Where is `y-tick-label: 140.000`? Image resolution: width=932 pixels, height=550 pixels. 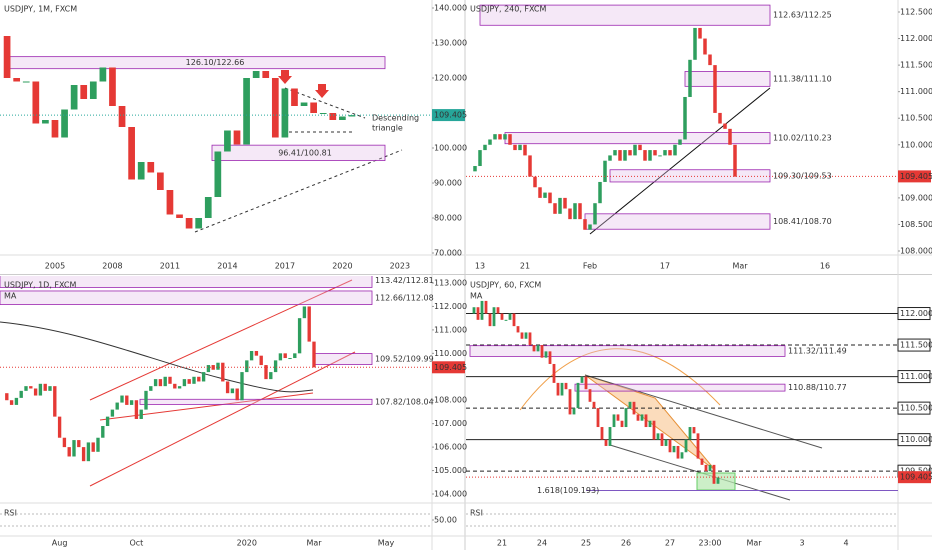 y-tick-label: 140.000 is located at coordinates (450, 8).